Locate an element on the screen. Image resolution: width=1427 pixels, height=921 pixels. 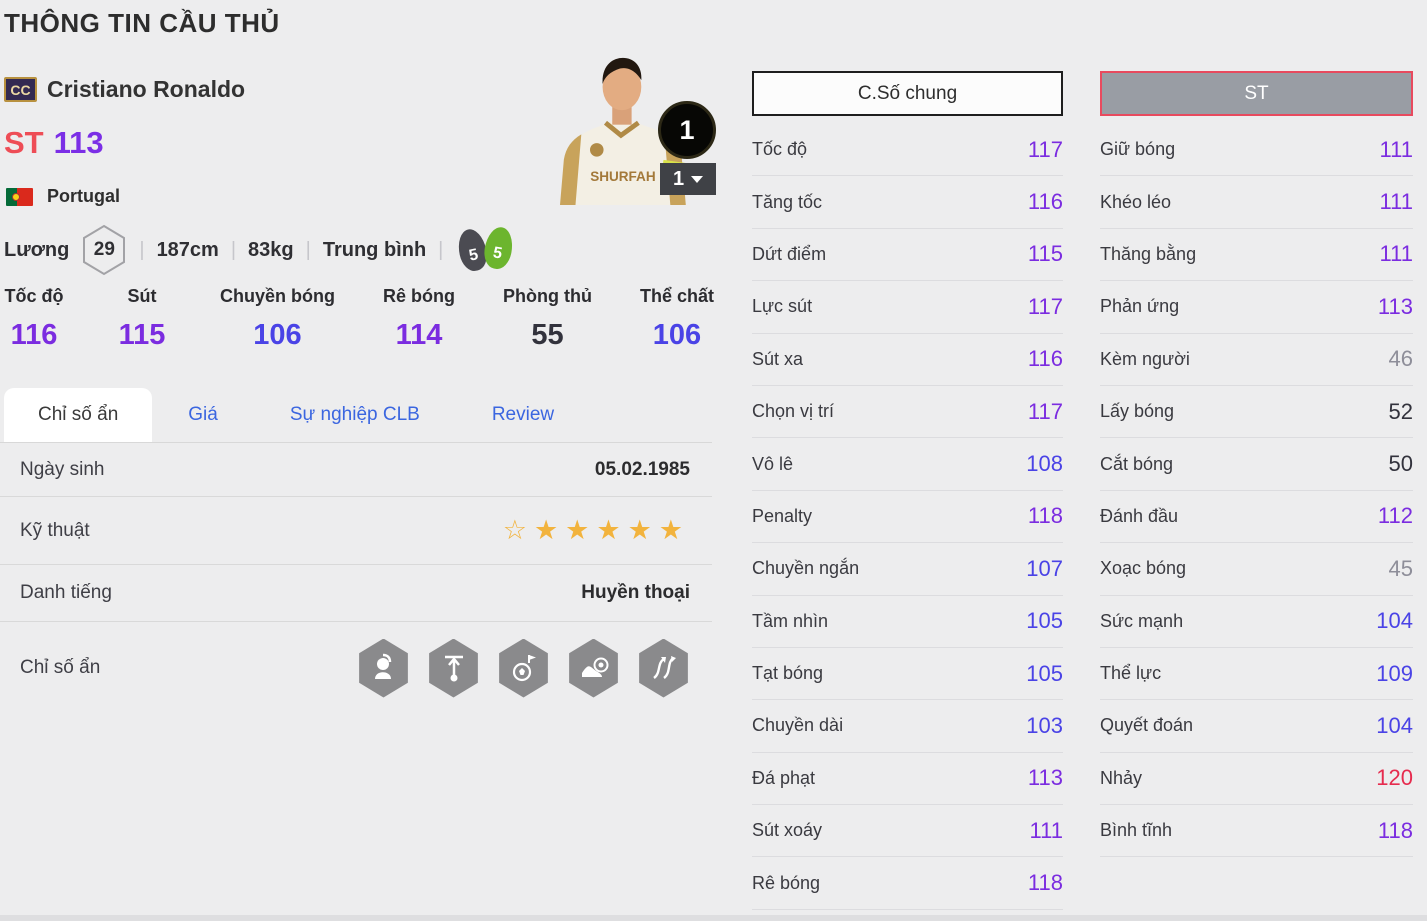
stat-label: Thể lực is located at coordinates (1131, 673).